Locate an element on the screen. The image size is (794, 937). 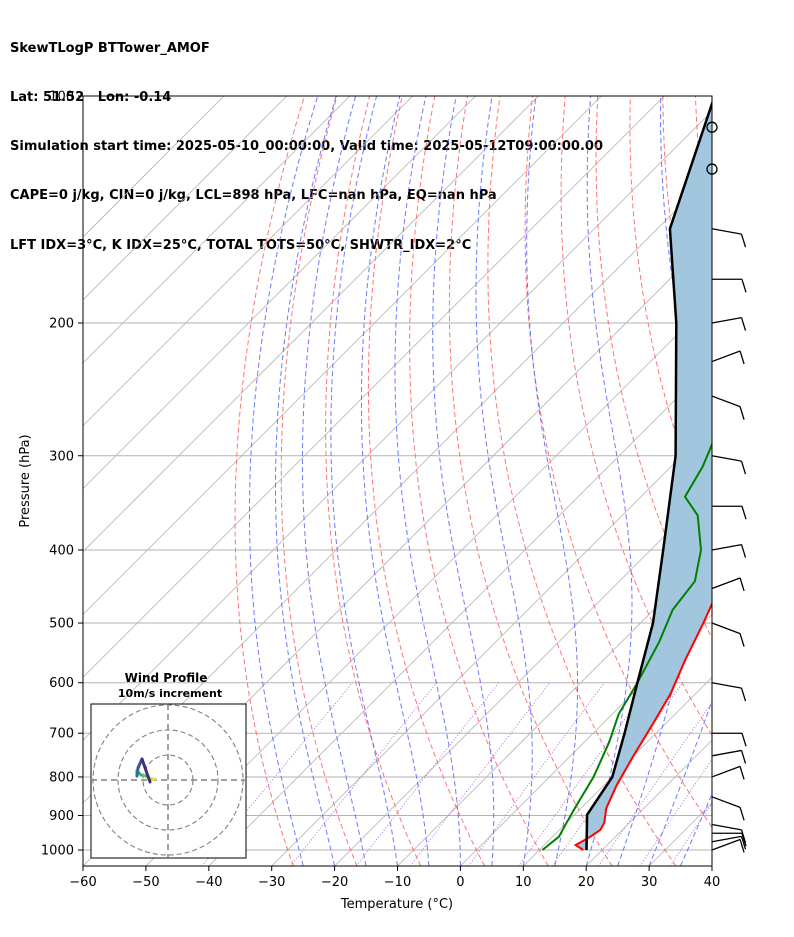
x-tick-label: −30 is located at coordinates (271, 882).